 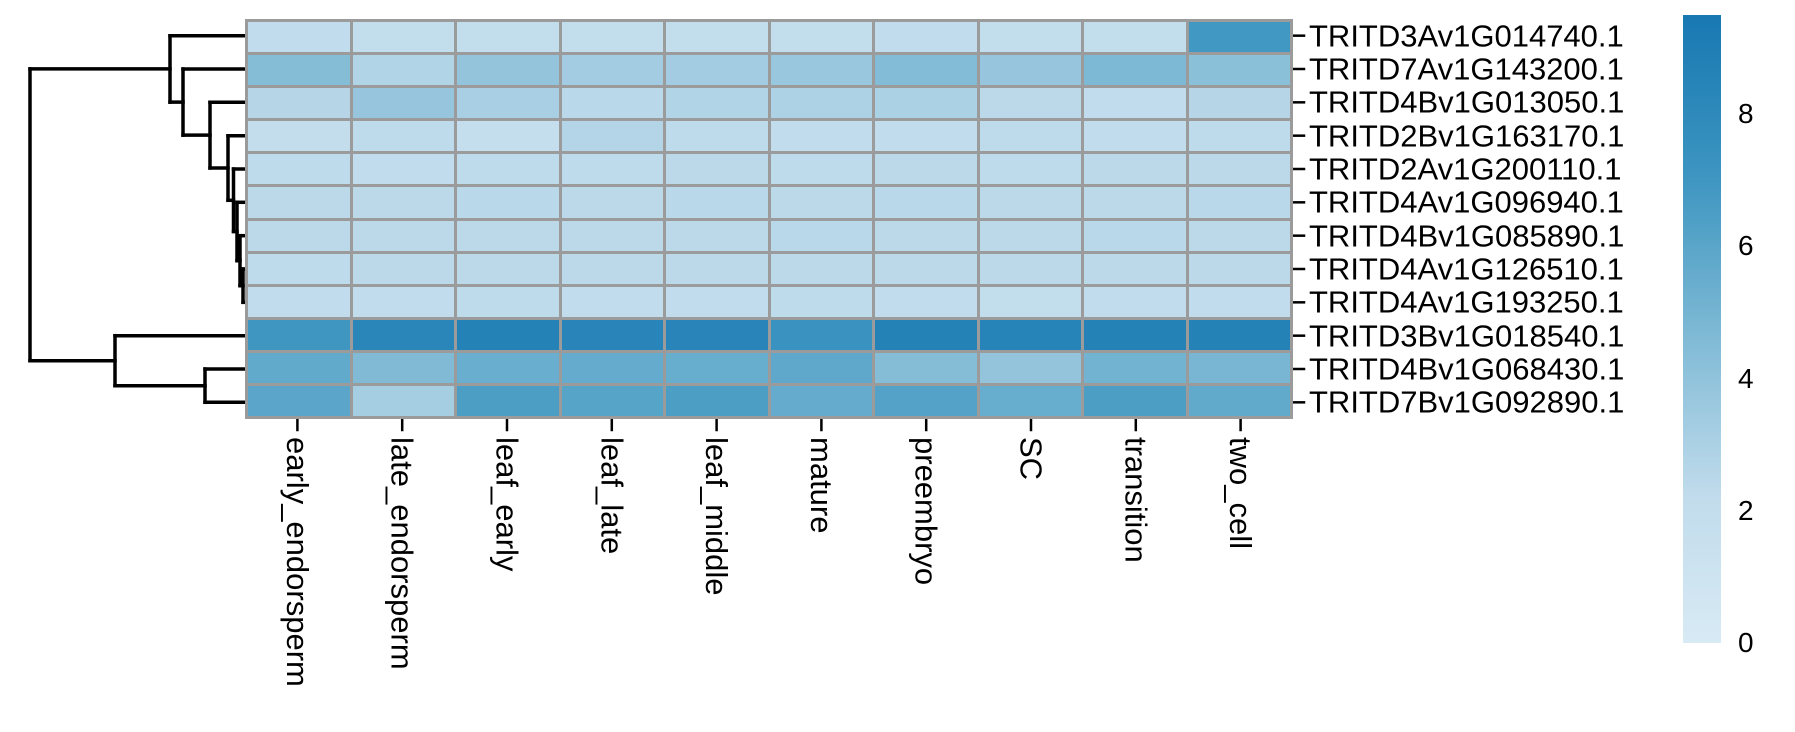 I want to click on column-label: two_cell, so click(x=1241, y=493).